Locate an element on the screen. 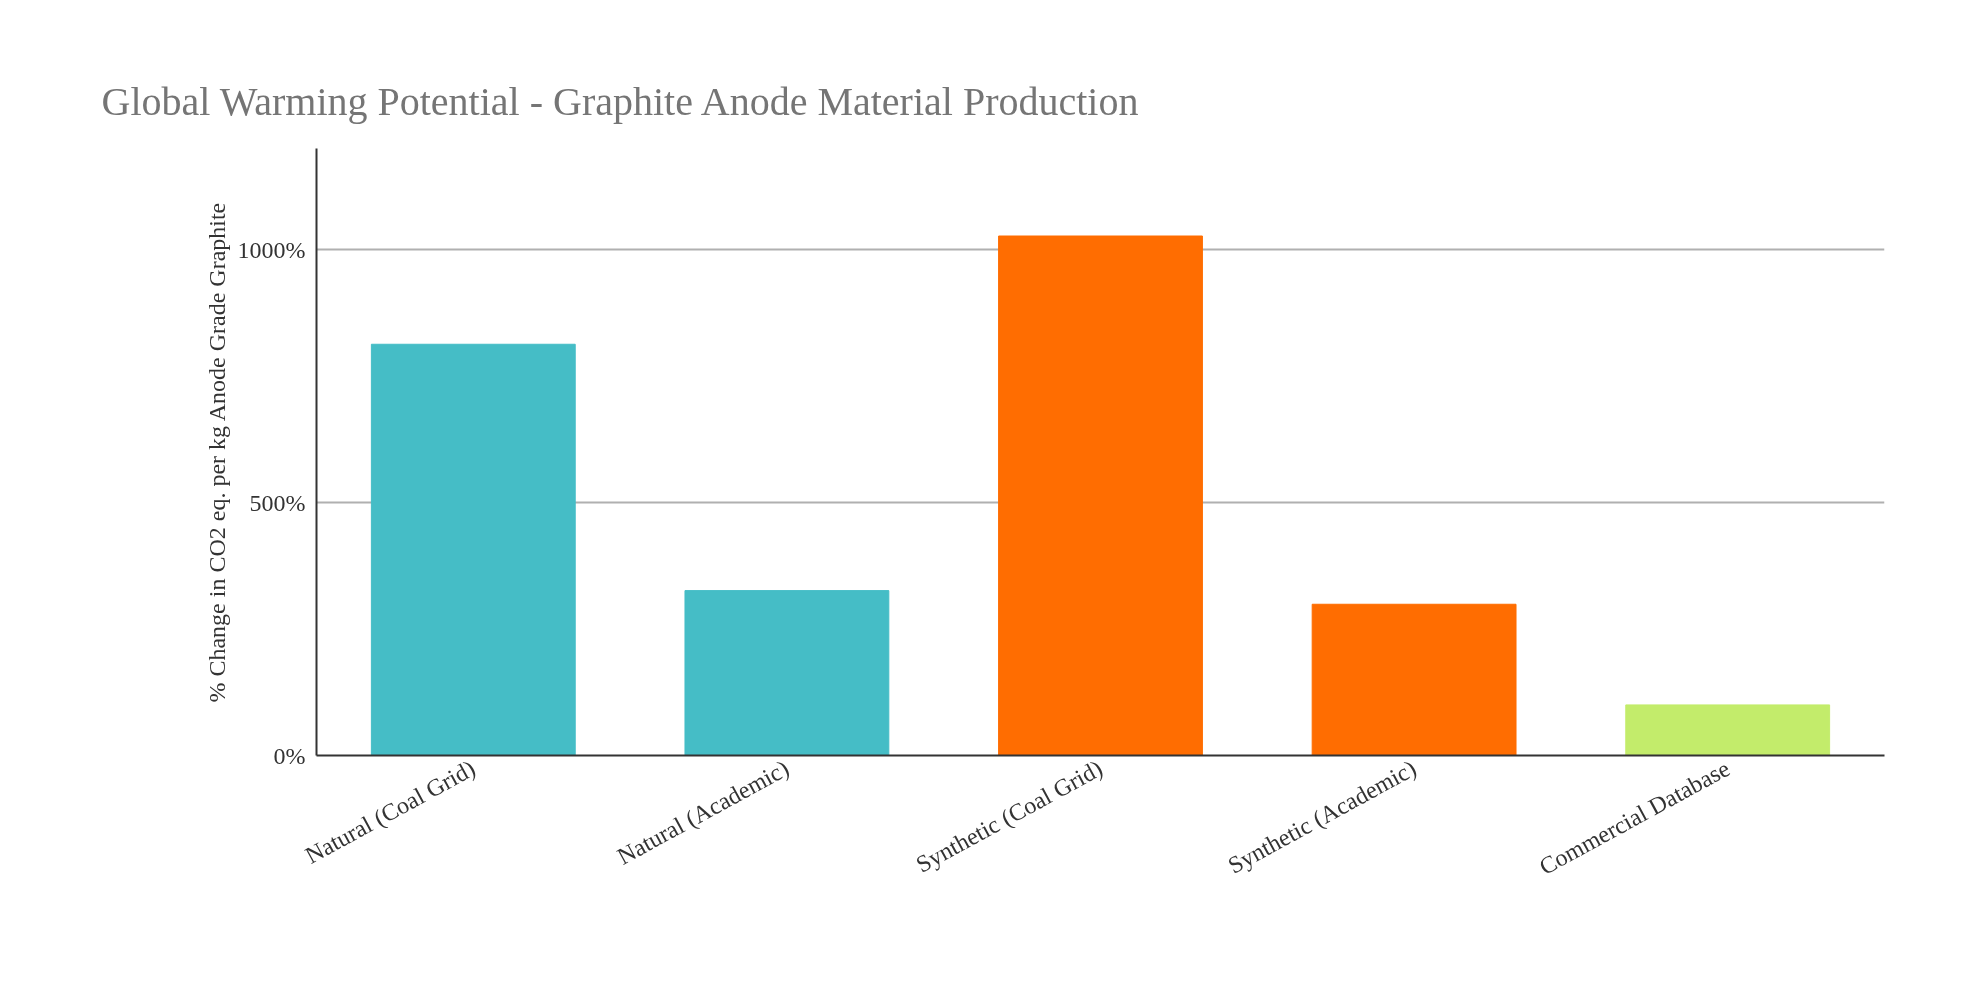  y-axis-title: % Change in CO2 eq. per kg Anode Grade Graphite is located at coordinates (216, 452).